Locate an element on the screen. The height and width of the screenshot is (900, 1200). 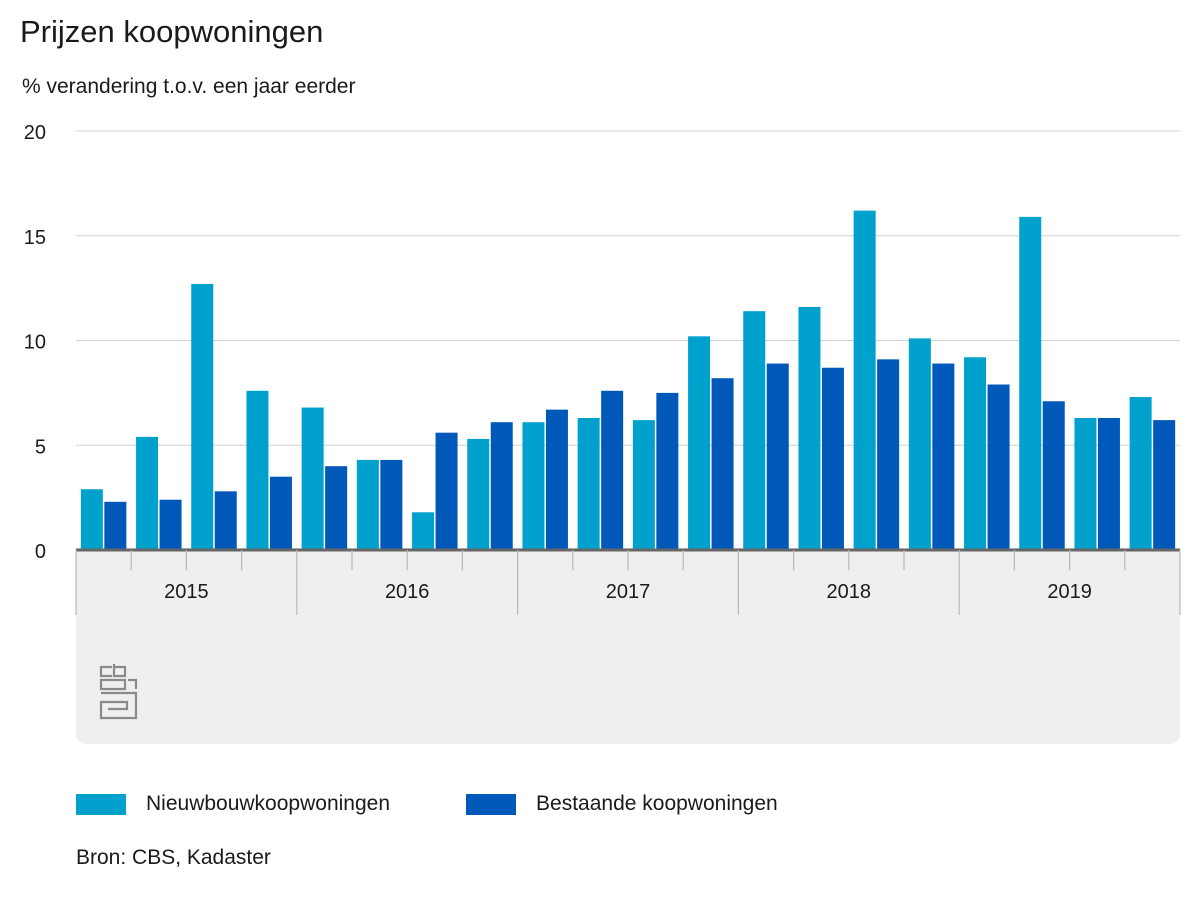
y-tick-label: 20 is located at coordinates (35, 133).